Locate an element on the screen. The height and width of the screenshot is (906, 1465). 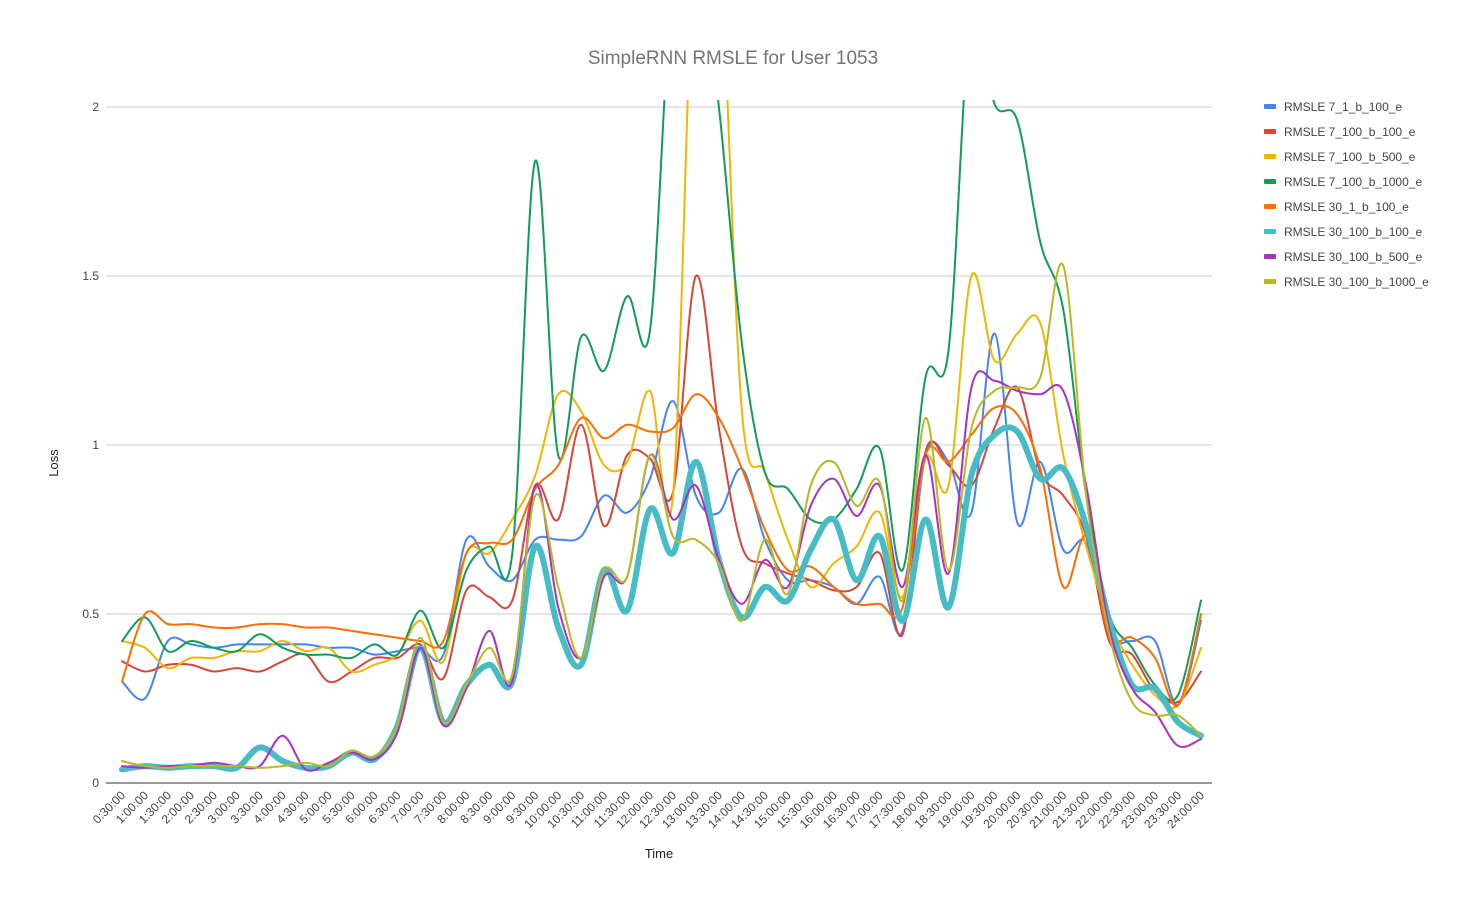
y-axis-title: Loss is located at coordinates (53, 463).